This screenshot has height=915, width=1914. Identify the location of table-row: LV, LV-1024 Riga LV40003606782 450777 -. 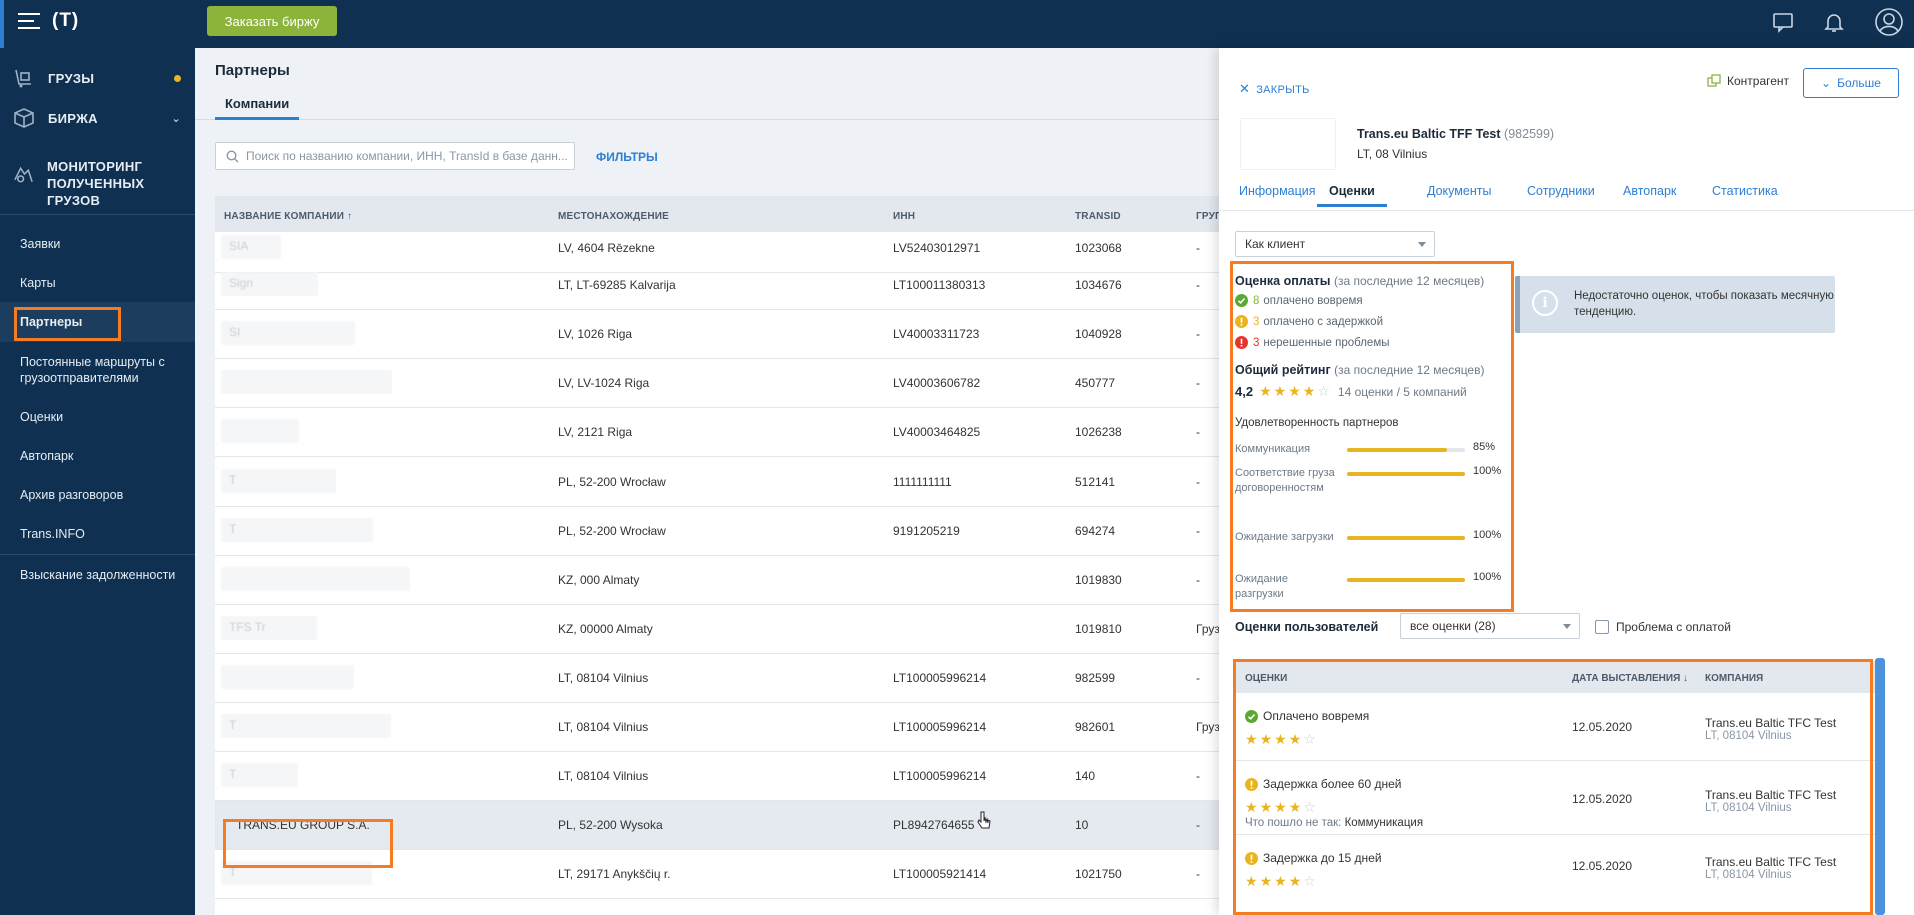
(717, 384).